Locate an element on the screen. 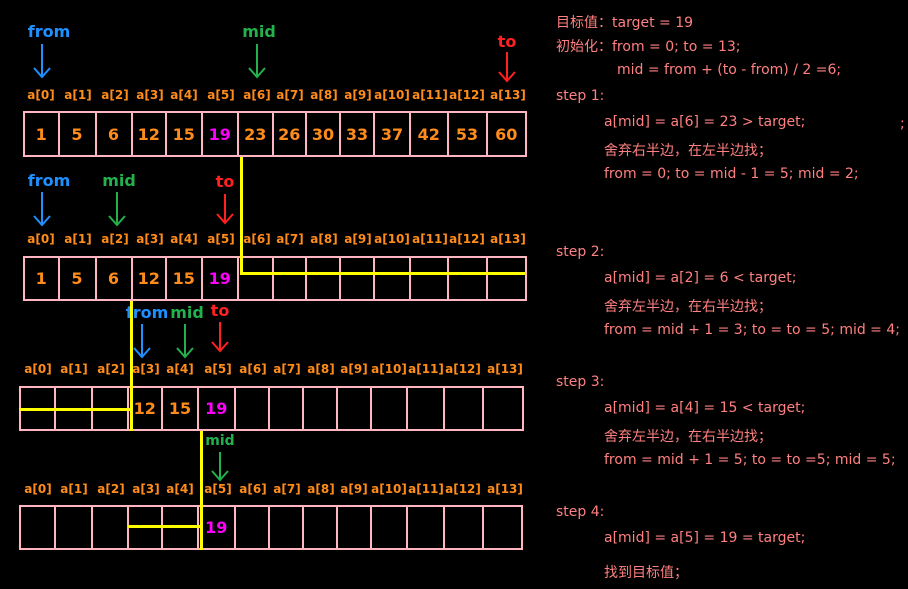 Image resolution: width=908 pixels, height=589 pixels. row3-to-arrow is located at coordinates (220, 337).